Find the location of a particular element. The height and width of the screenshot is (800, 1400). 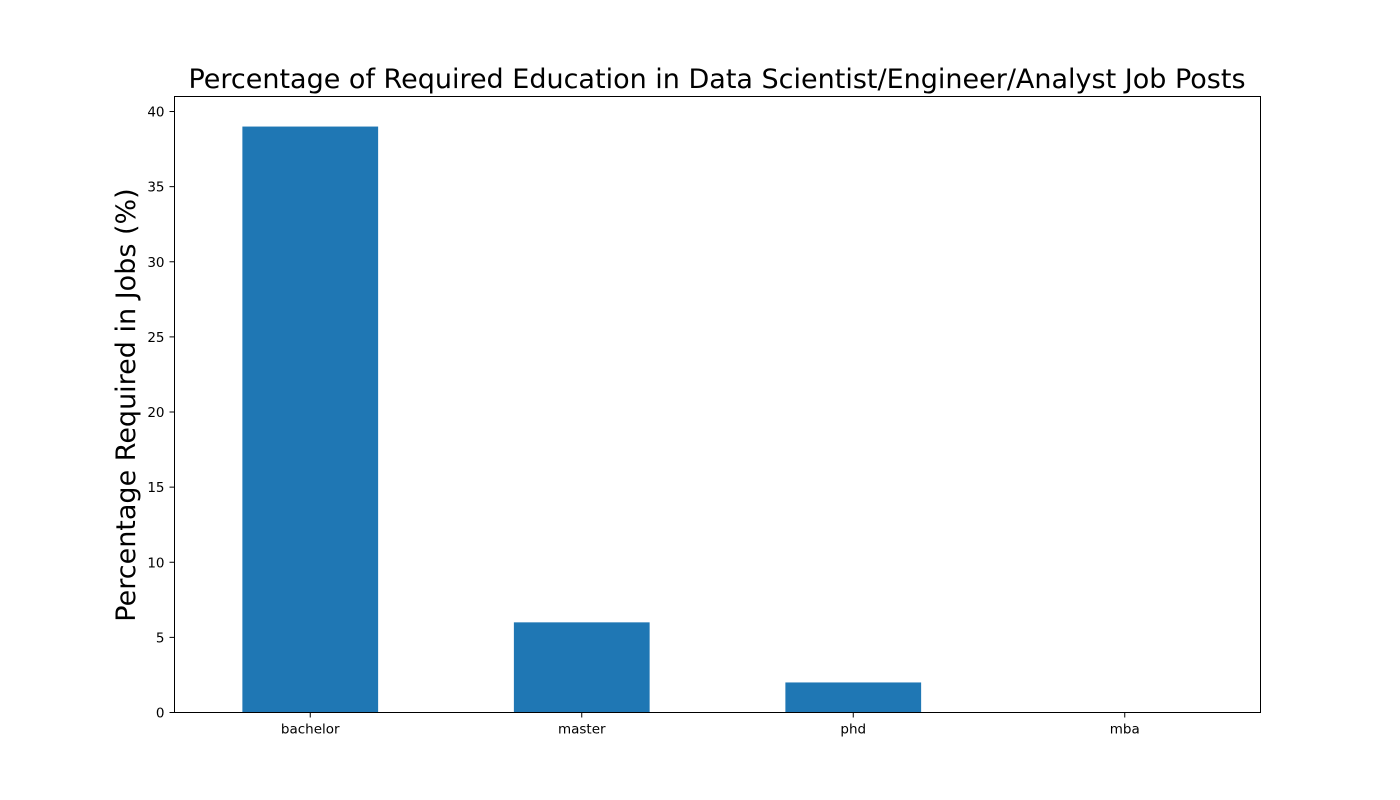

y-tick-label: 0 is located at coordinates (160, 714).